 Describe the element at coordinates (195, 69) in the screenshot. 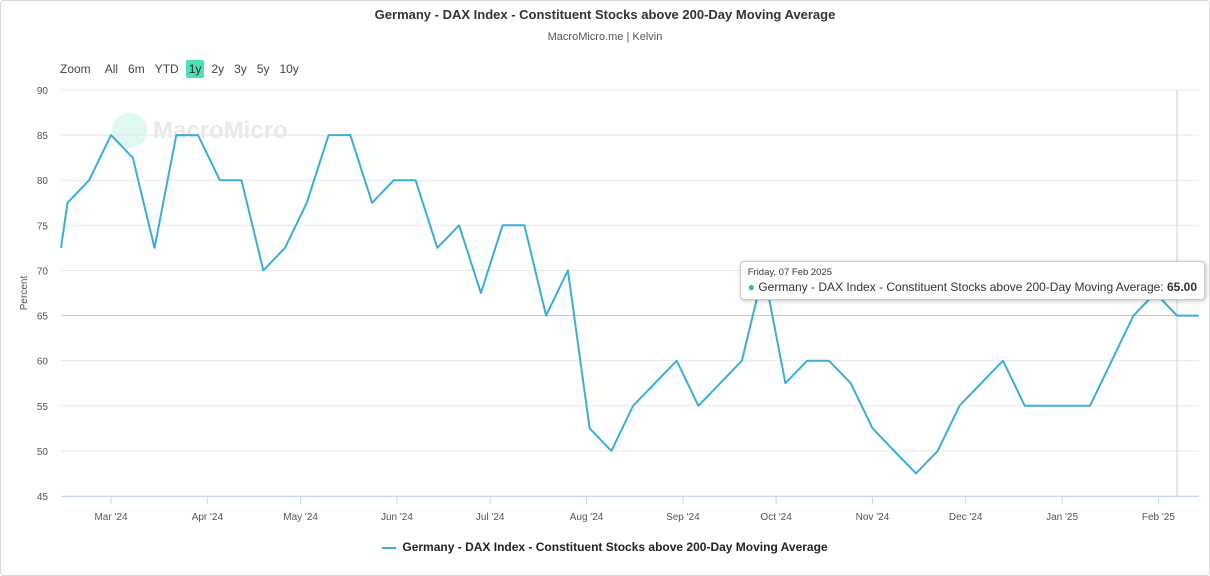

I see `range-1y-button: 1y` at that location.